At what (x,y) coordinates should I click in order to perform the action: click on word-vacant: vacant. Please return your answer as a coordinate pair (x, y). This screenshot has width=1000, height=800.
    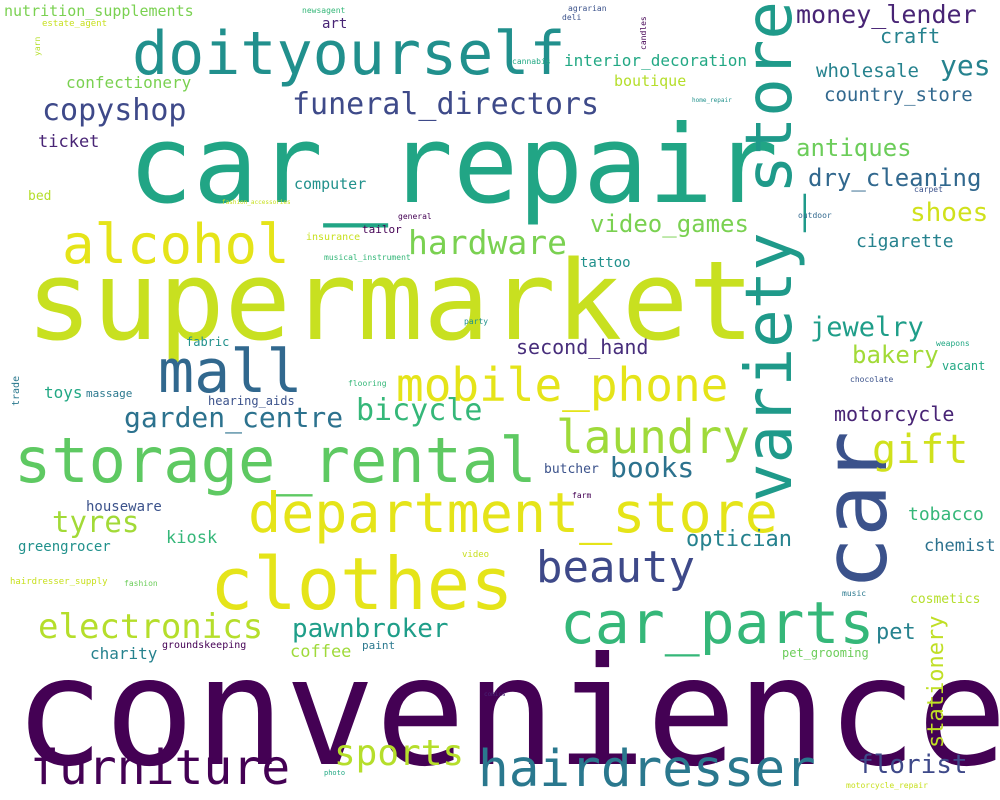
    Looking at the image, I should click on (964, 366).